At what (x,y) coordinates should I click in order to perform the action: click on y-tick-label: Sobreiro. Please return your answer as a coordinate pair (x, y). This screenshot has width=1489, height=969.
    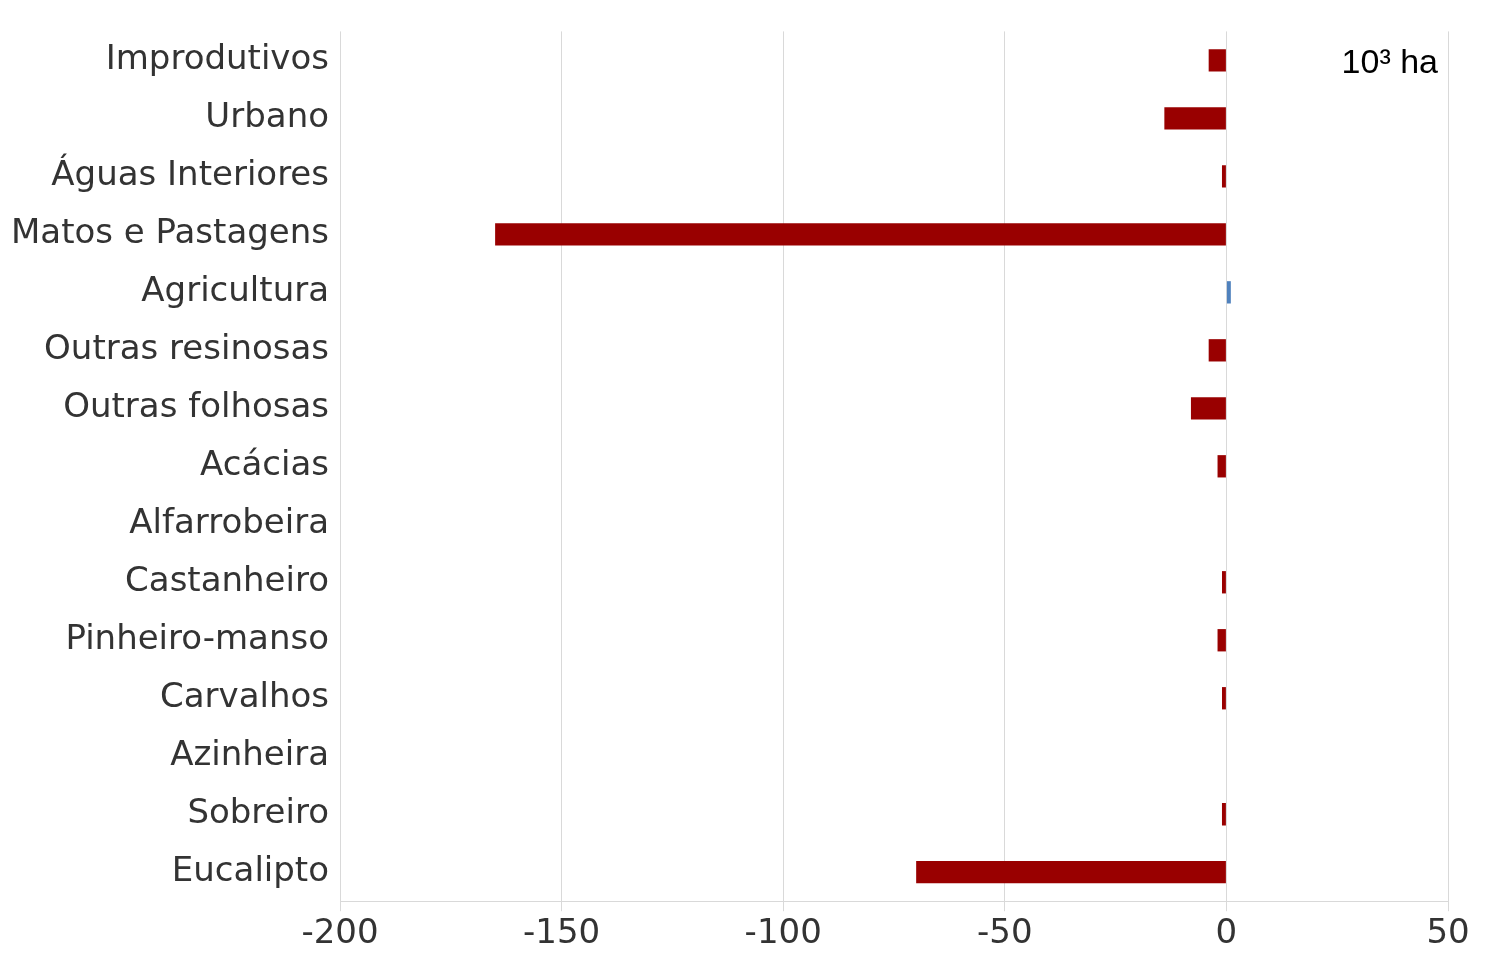
    Looking at the image, I should click on (258, 811).